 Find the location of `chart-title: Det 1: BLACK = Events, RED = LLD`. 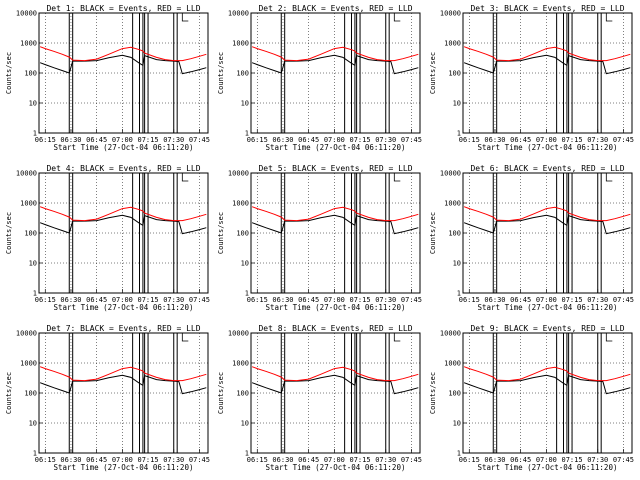

chart-title: Det 1: BLACK = Events, RED = LLD is located at coordinates (123, 8).